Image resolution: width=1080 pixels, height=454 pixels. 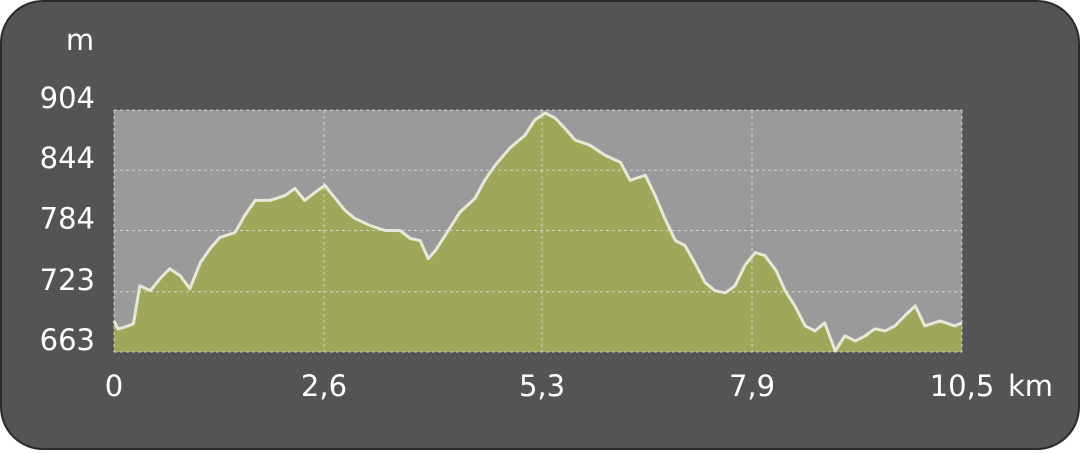 I want to click on x-tick-label: 7,9, so click(x=752, y=386).